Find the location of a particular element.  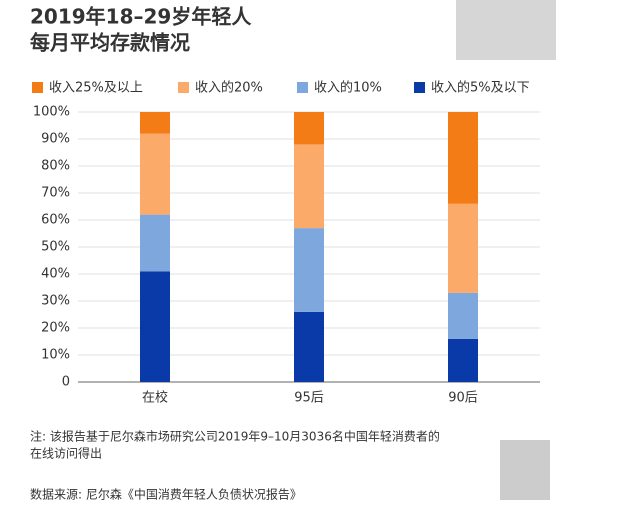

y-tick-label: 20% is located at coordinates (55, 328).